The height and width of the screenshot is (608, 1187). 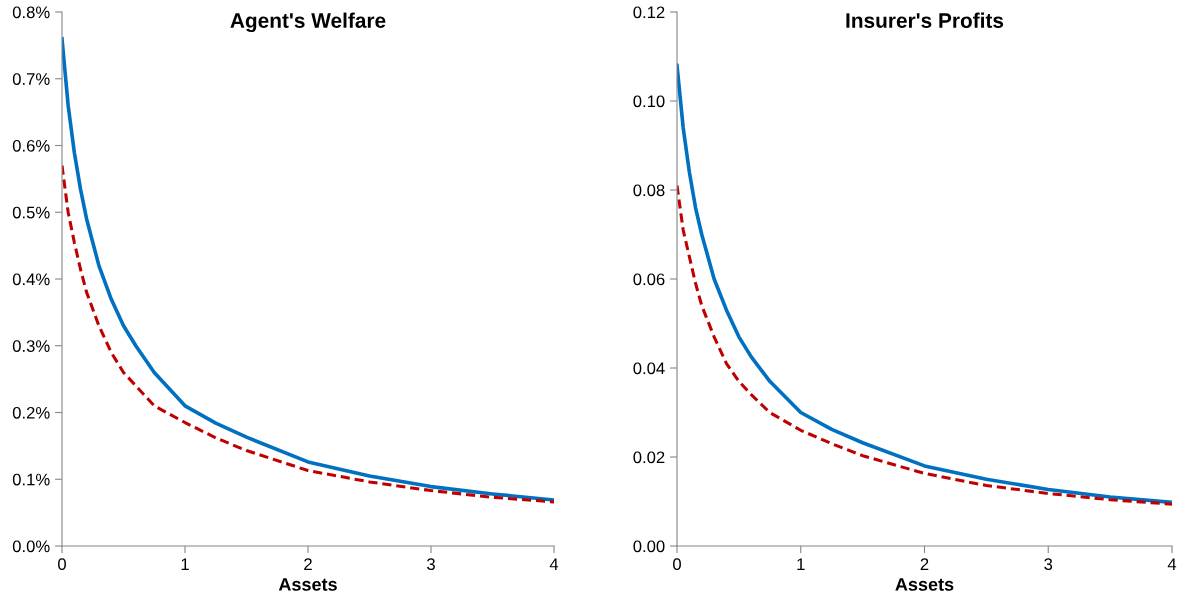 I want to click on chart-title: Insurer's Profits, so click(x=925, y=20).